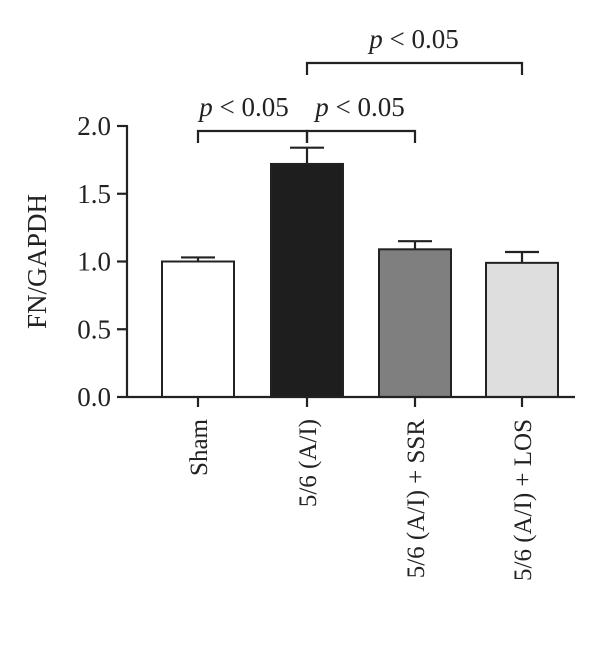 This screenshot has width=600, height=656. What do you see at coordinates (360, 204) in the screenshot?
I see `error-bars-layer` at bounding box center [360, 204].